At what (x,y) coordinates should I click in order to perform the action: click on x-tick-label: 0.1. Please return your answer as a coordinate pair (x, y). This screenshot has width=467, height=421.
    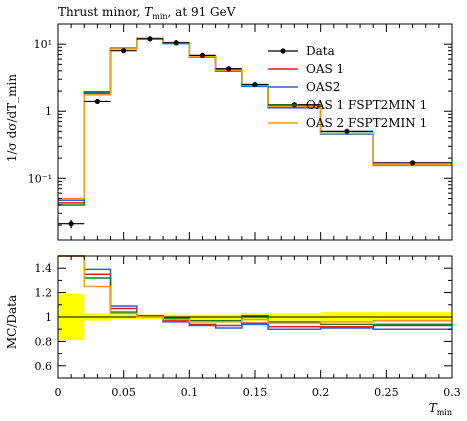
    Looking at the image, I should click on (190, 392).